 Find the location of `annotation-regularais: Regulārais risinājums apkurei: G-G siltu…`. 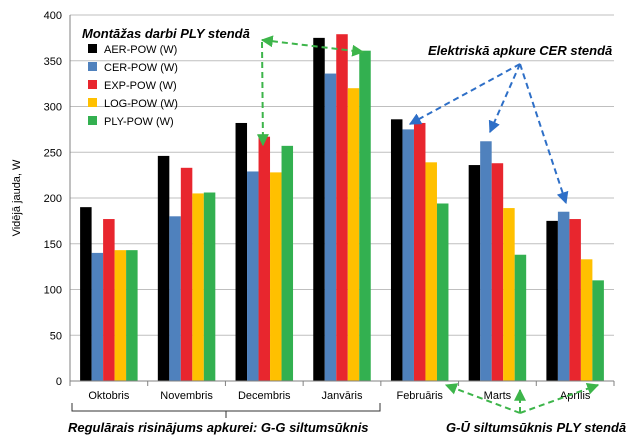

annotation-regularais: Regulārais risinājums apkurei: G-G siltu… is located at coordinates (218, 427).